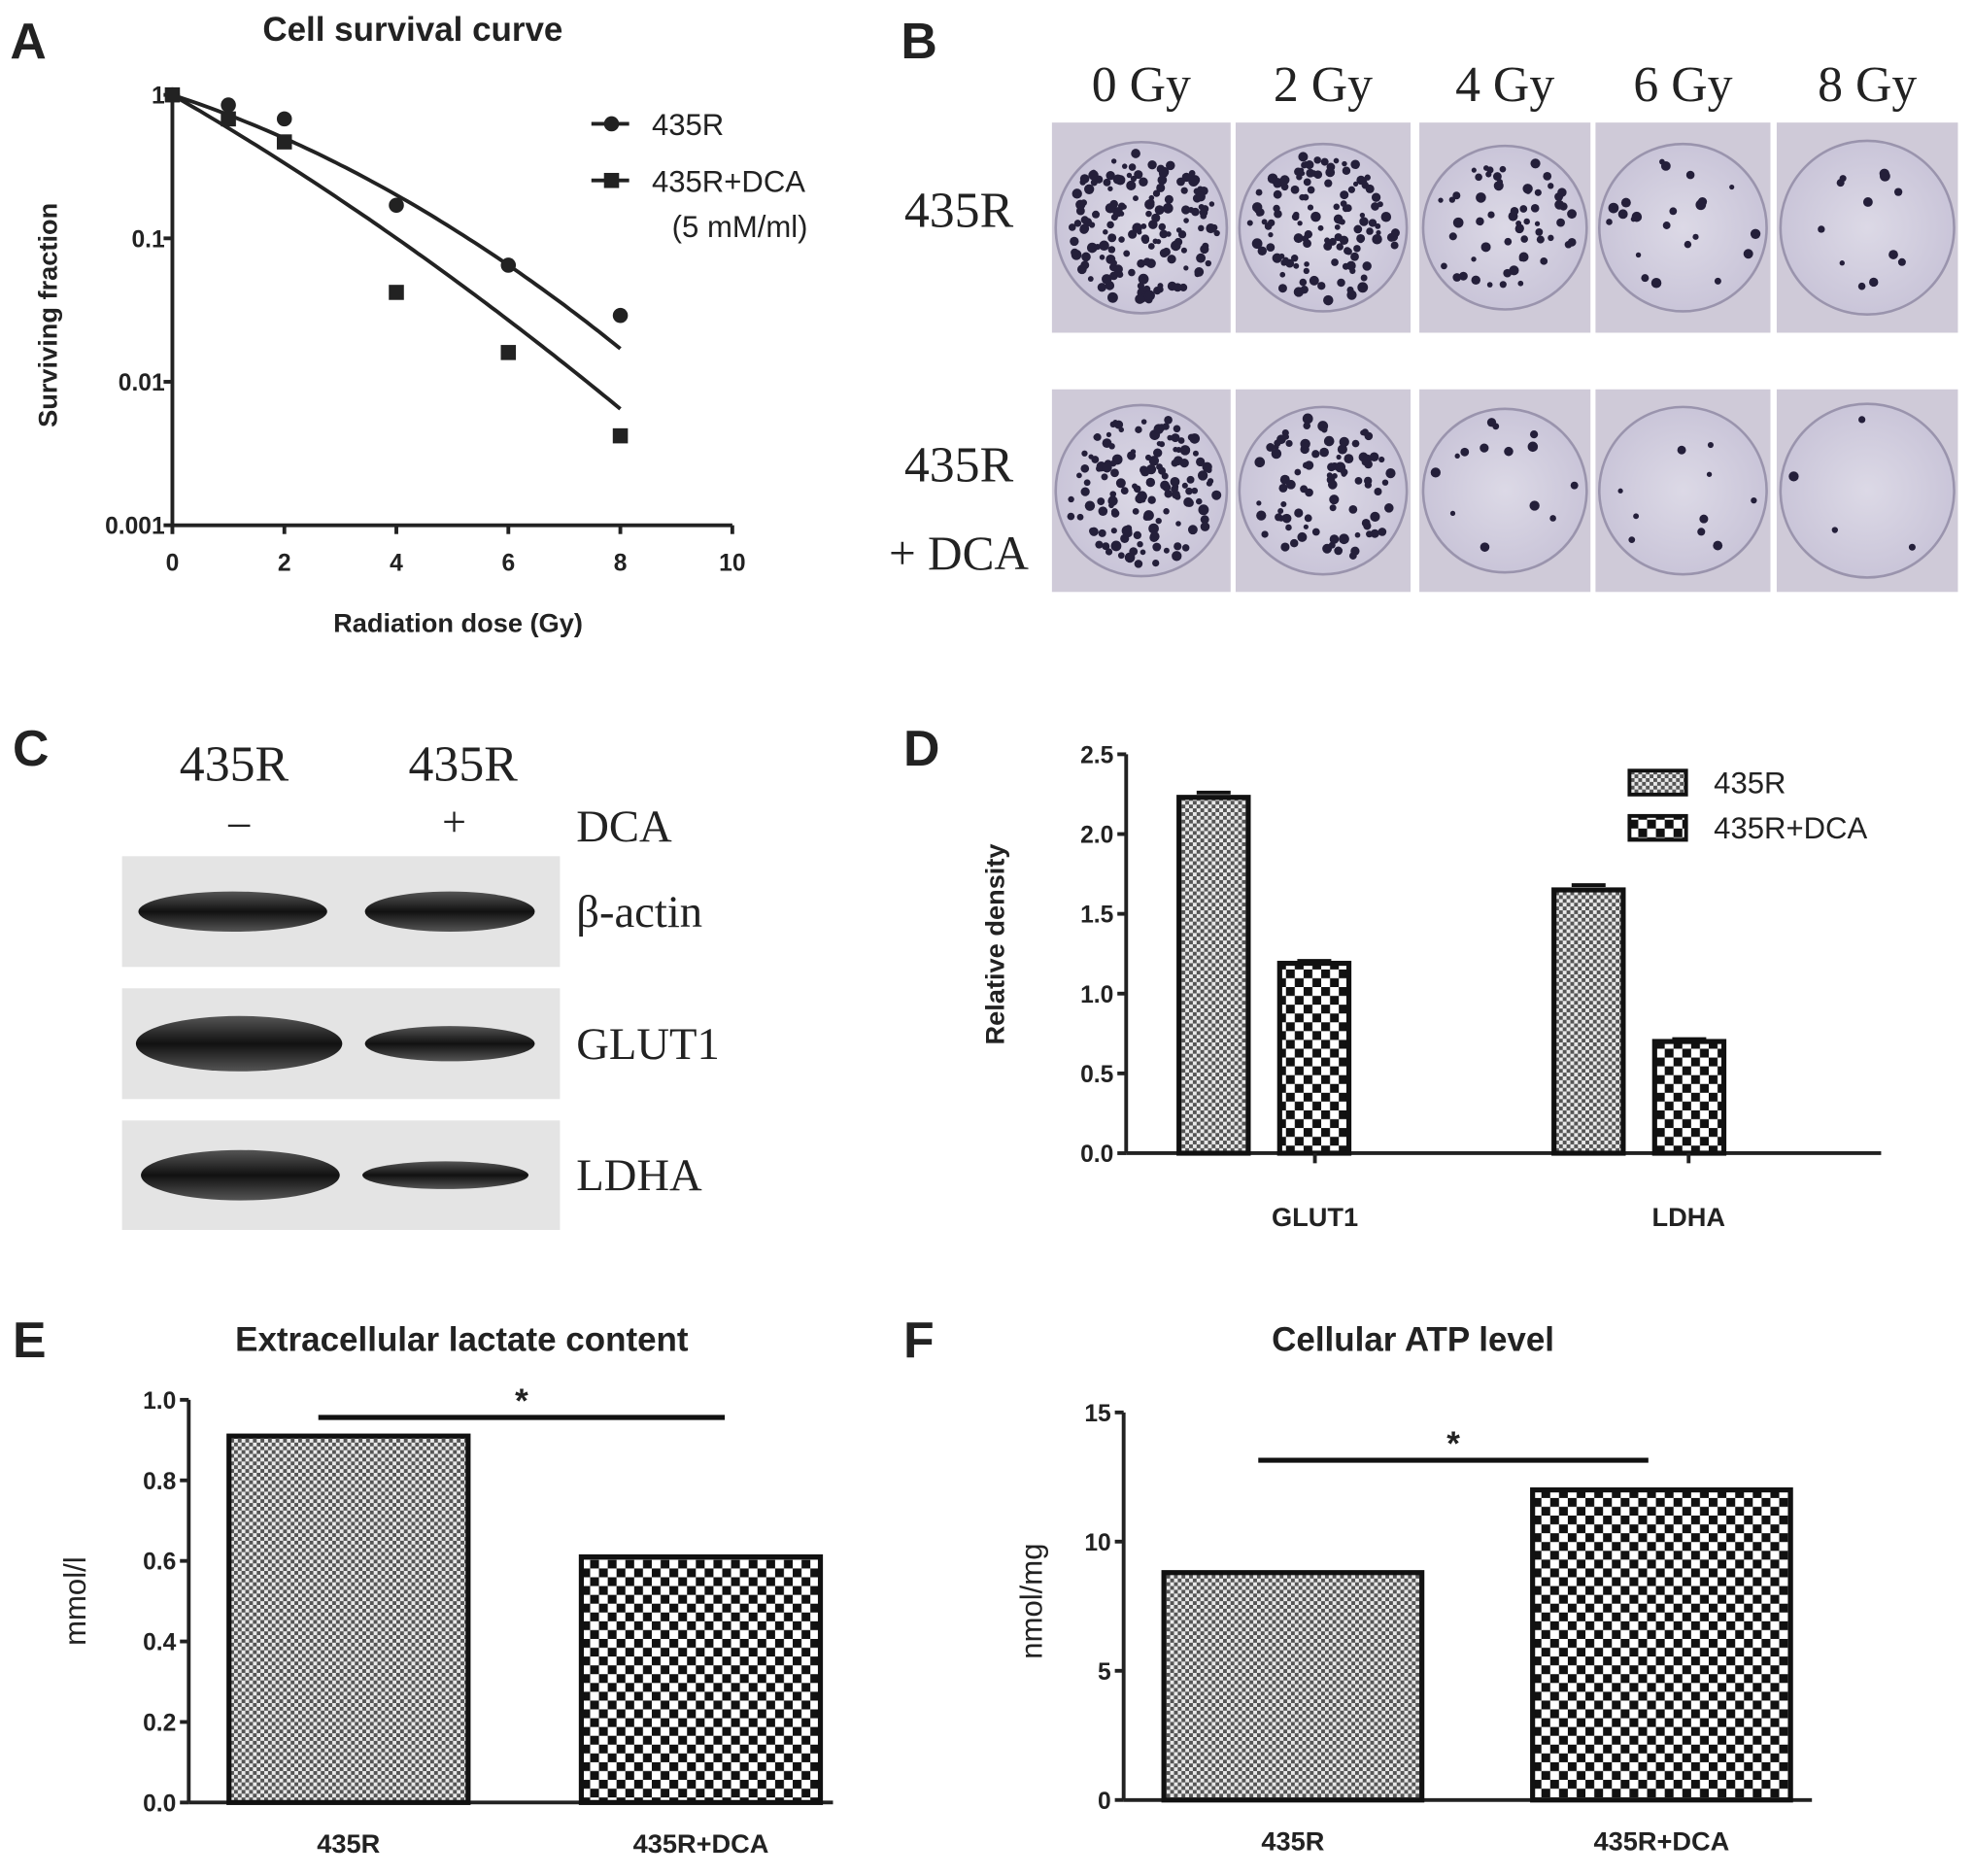 The width and height of the screenshot is (1973, 1876). Describe the element at coordinates (1504, 85) in the screenshot. I see `dose-label: 4 Gy` at that location.